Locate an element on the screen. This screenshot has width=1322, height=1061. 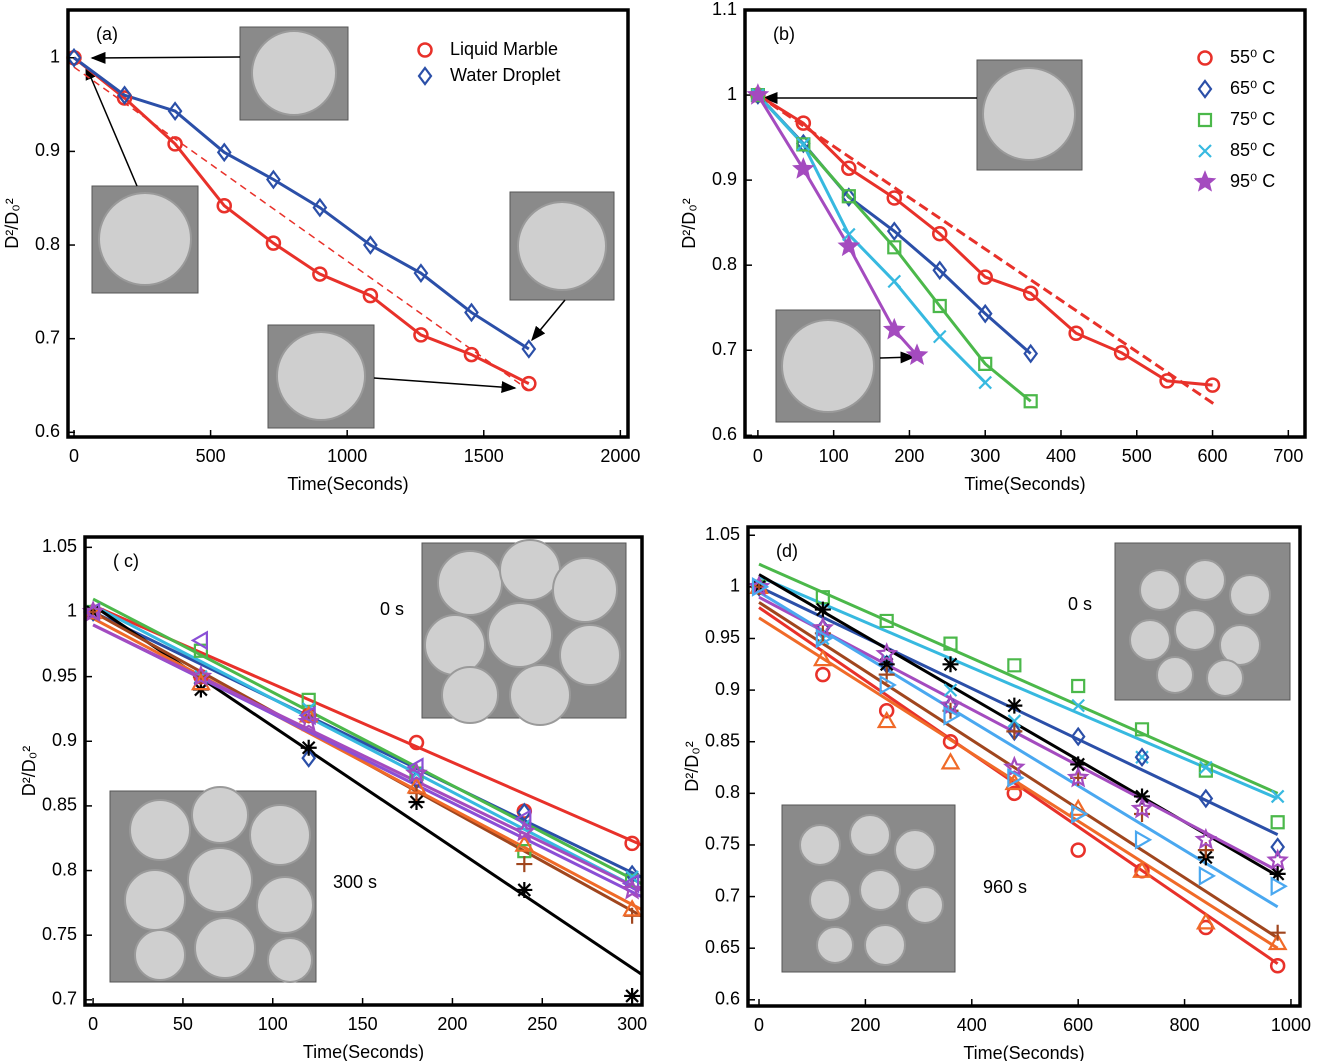
x-tick-label: 50 is located at coordinates (183, 1024).